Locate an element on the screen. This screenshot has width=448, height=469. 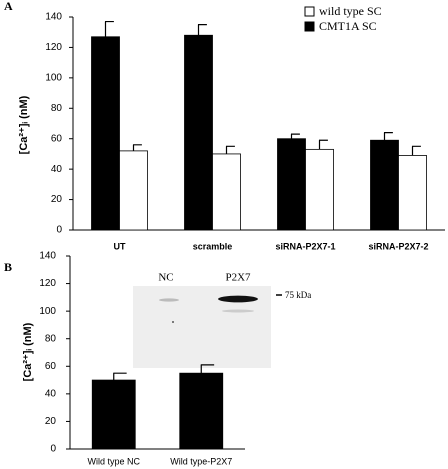
x-tick-label: Wild type NC is located at coordinates (113, 461).